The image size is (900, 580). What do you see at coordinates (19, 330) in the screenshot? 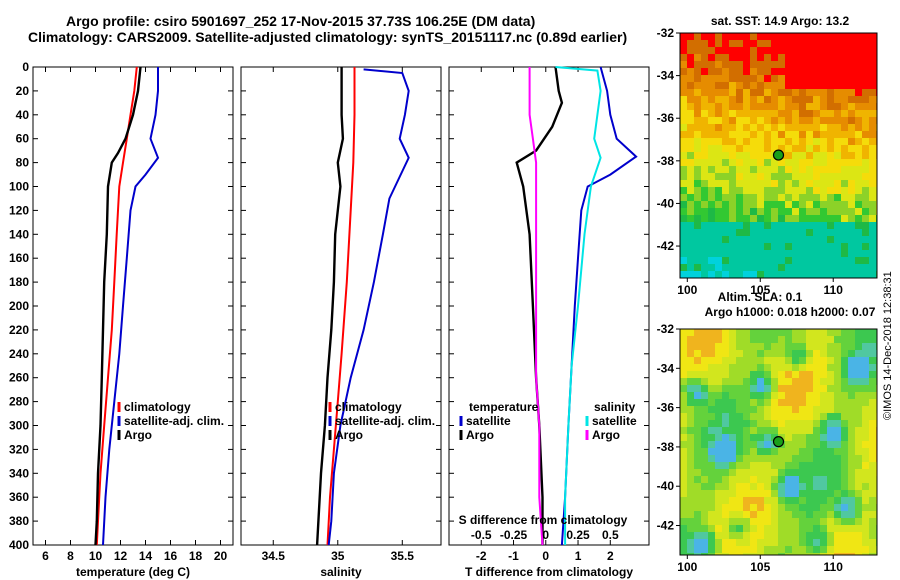
I see `depth-tick-label: 220` at bounding box center [19, 330].